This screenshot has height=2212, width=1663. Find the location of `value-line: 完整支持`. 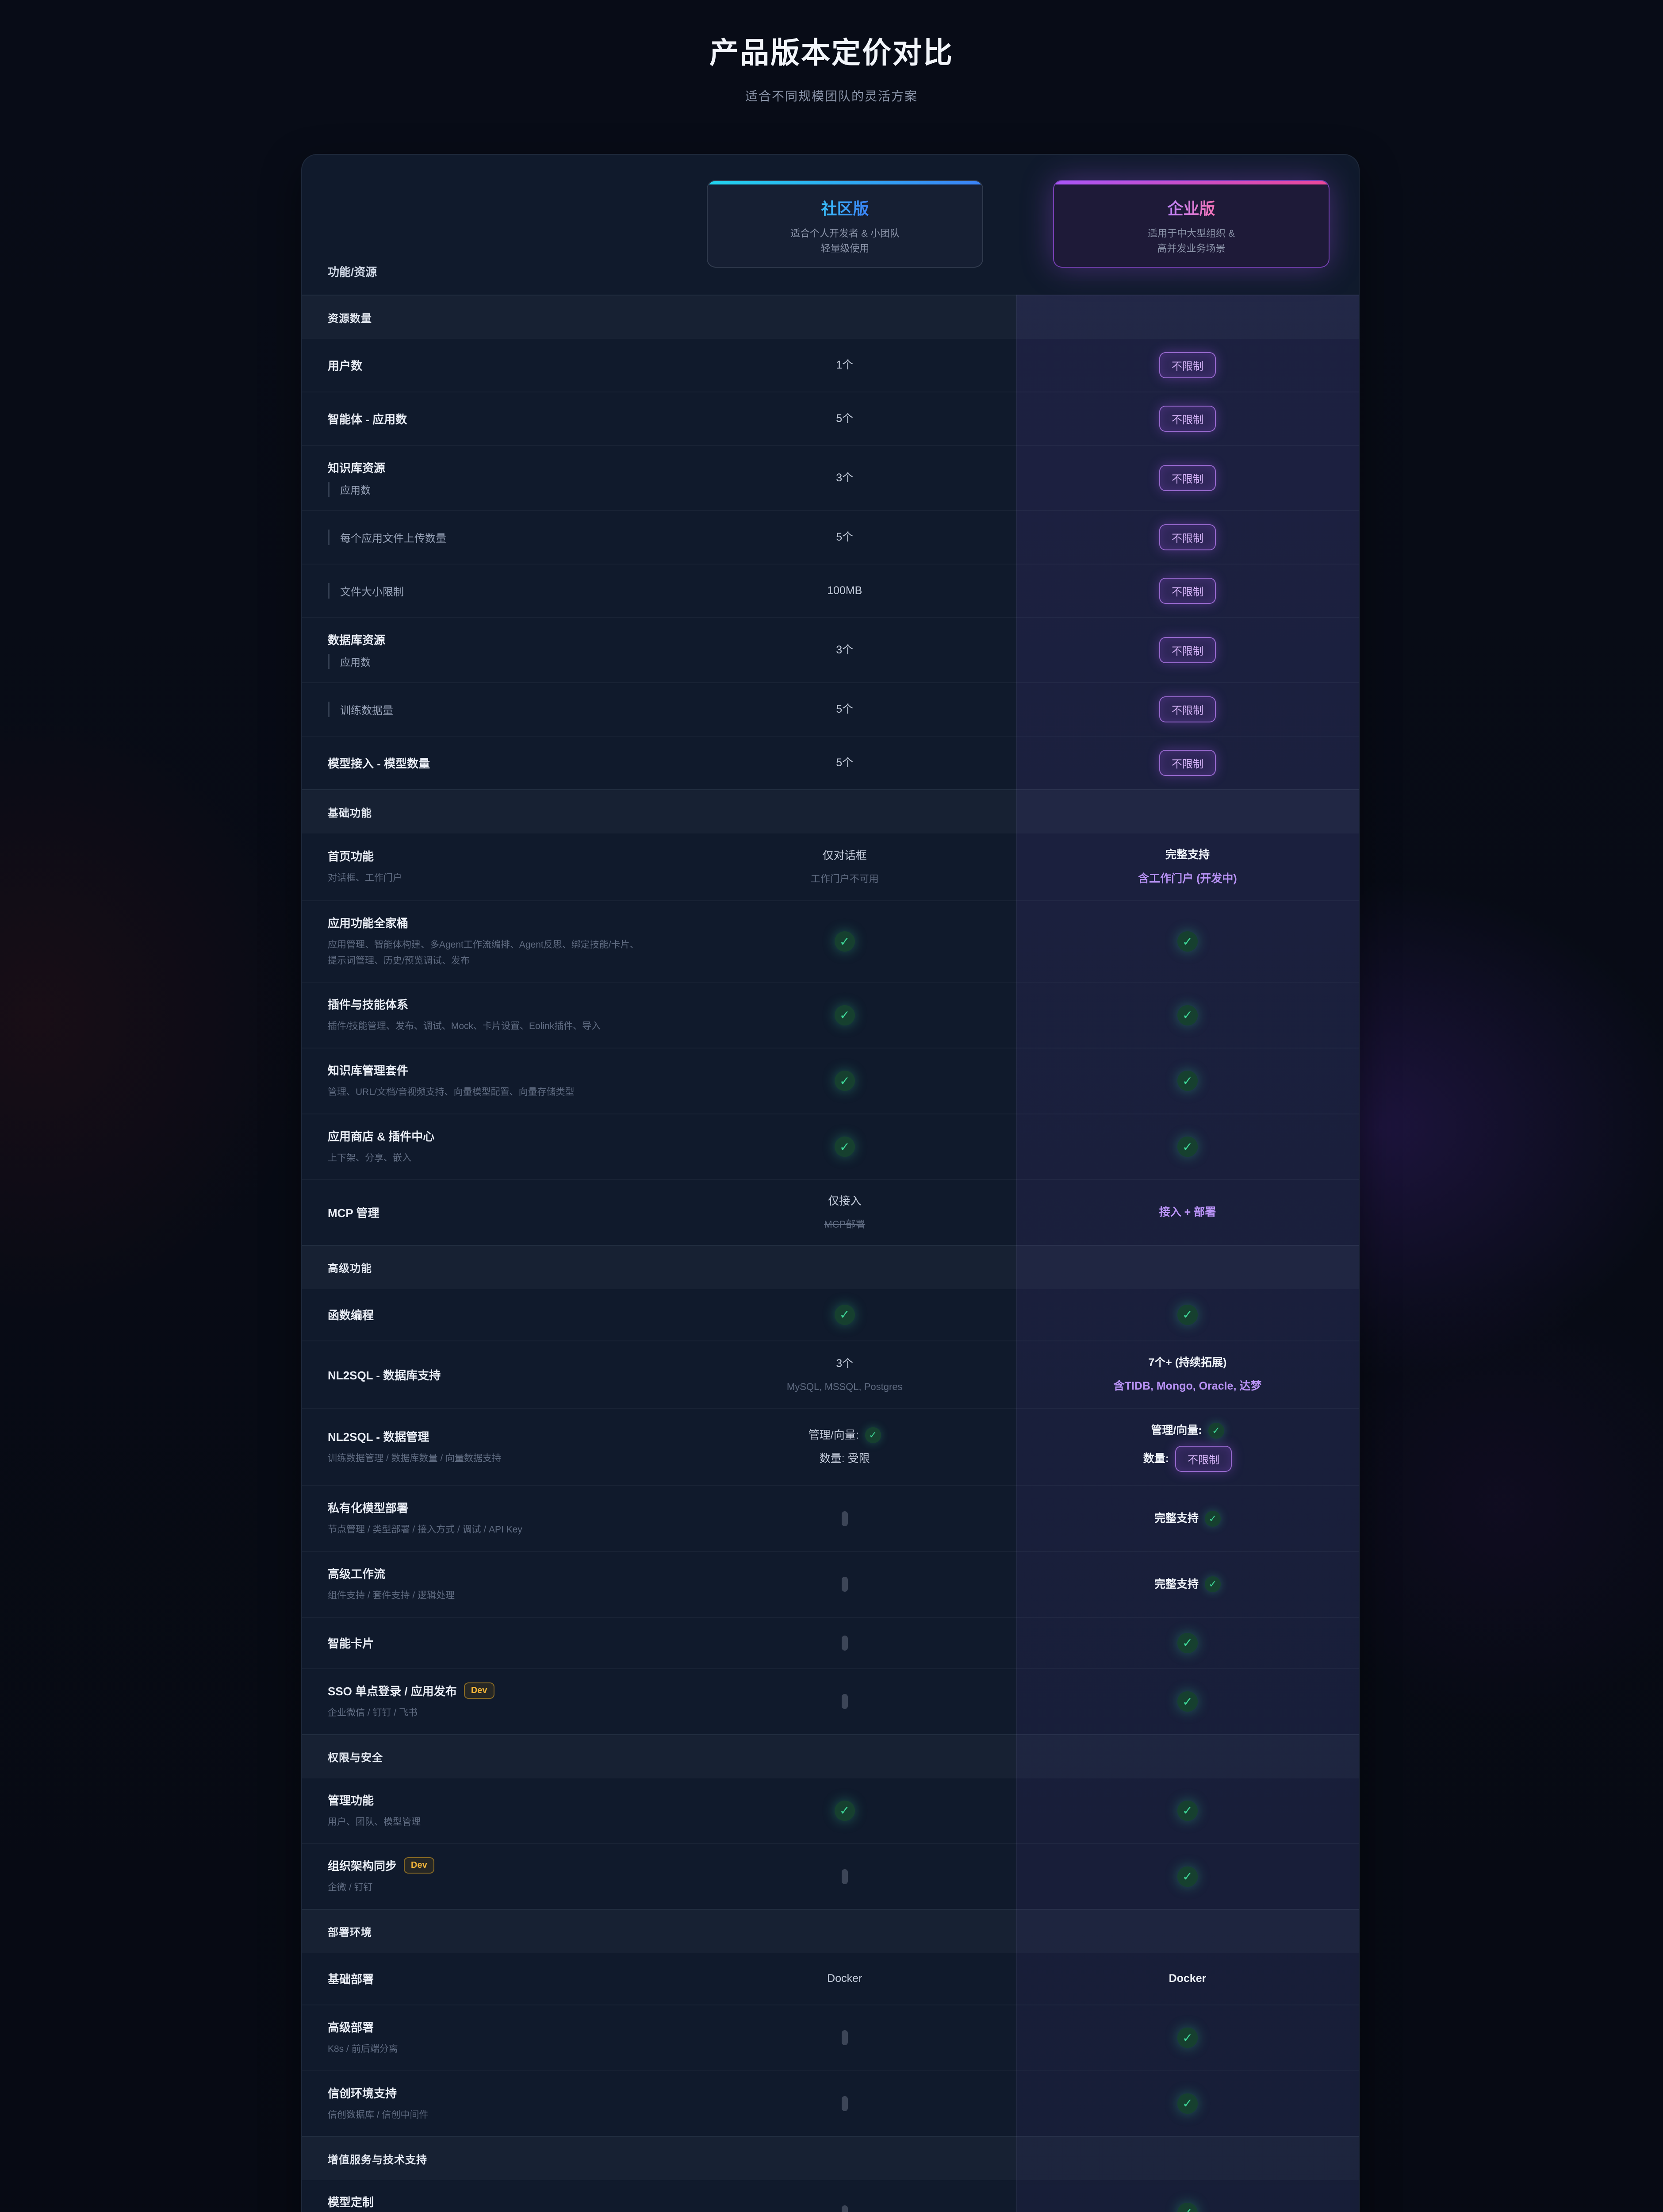

value-line: 完整支持 is located at coordinates (1187, 856).